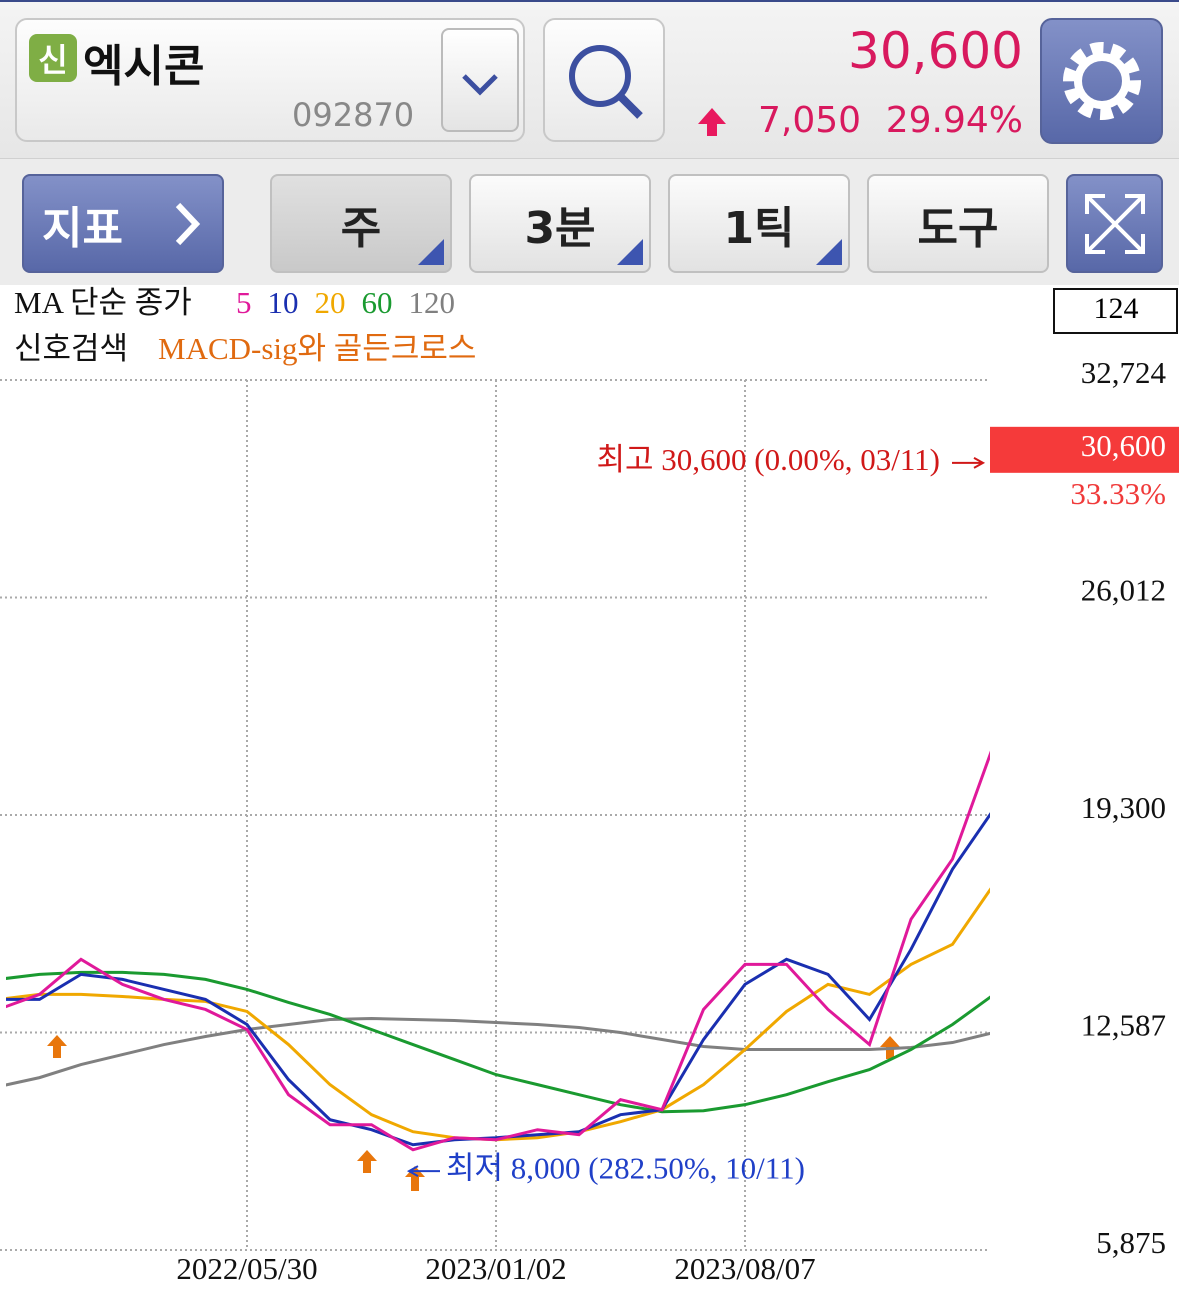 This screenshot has width=1179, height=1302. What do you see at coordinates (330, 302) in the screenshot?
I see `legend-entry: 20` at bounding box center [330, 302].